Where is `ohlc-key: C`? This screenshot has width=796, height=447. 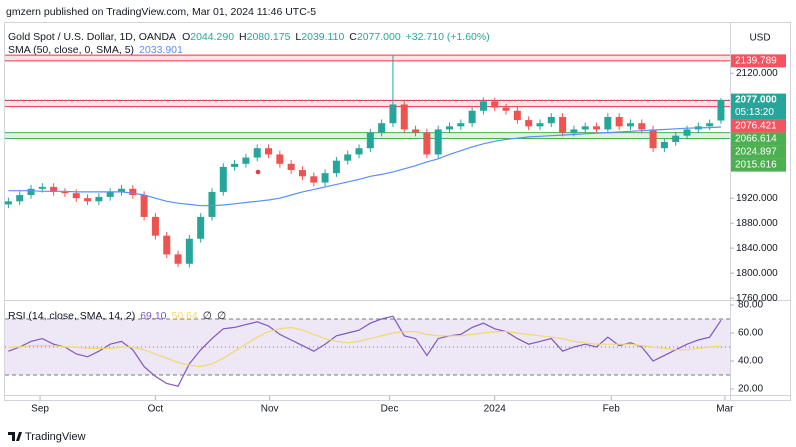 ohlc-key: C is located at coordinates (353, 37).